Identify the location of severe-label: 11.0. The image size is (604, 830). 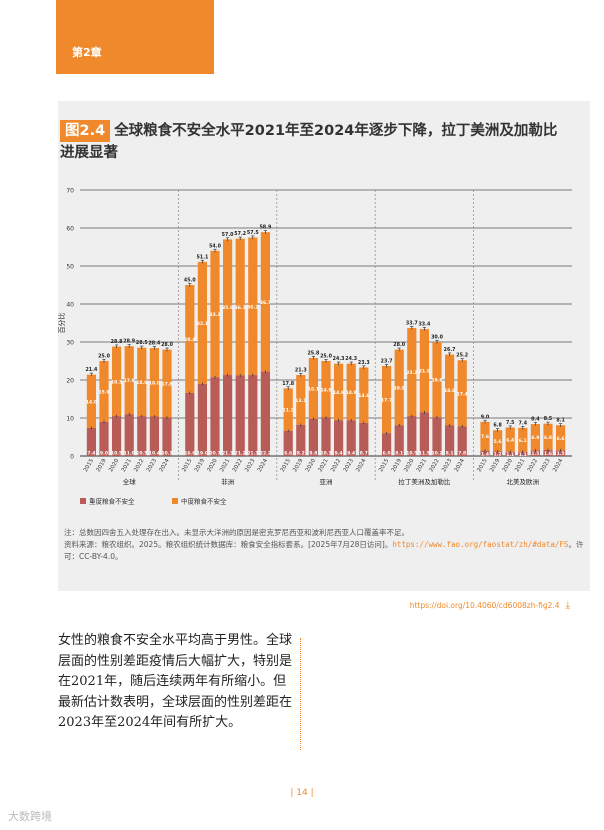
(129, 454).